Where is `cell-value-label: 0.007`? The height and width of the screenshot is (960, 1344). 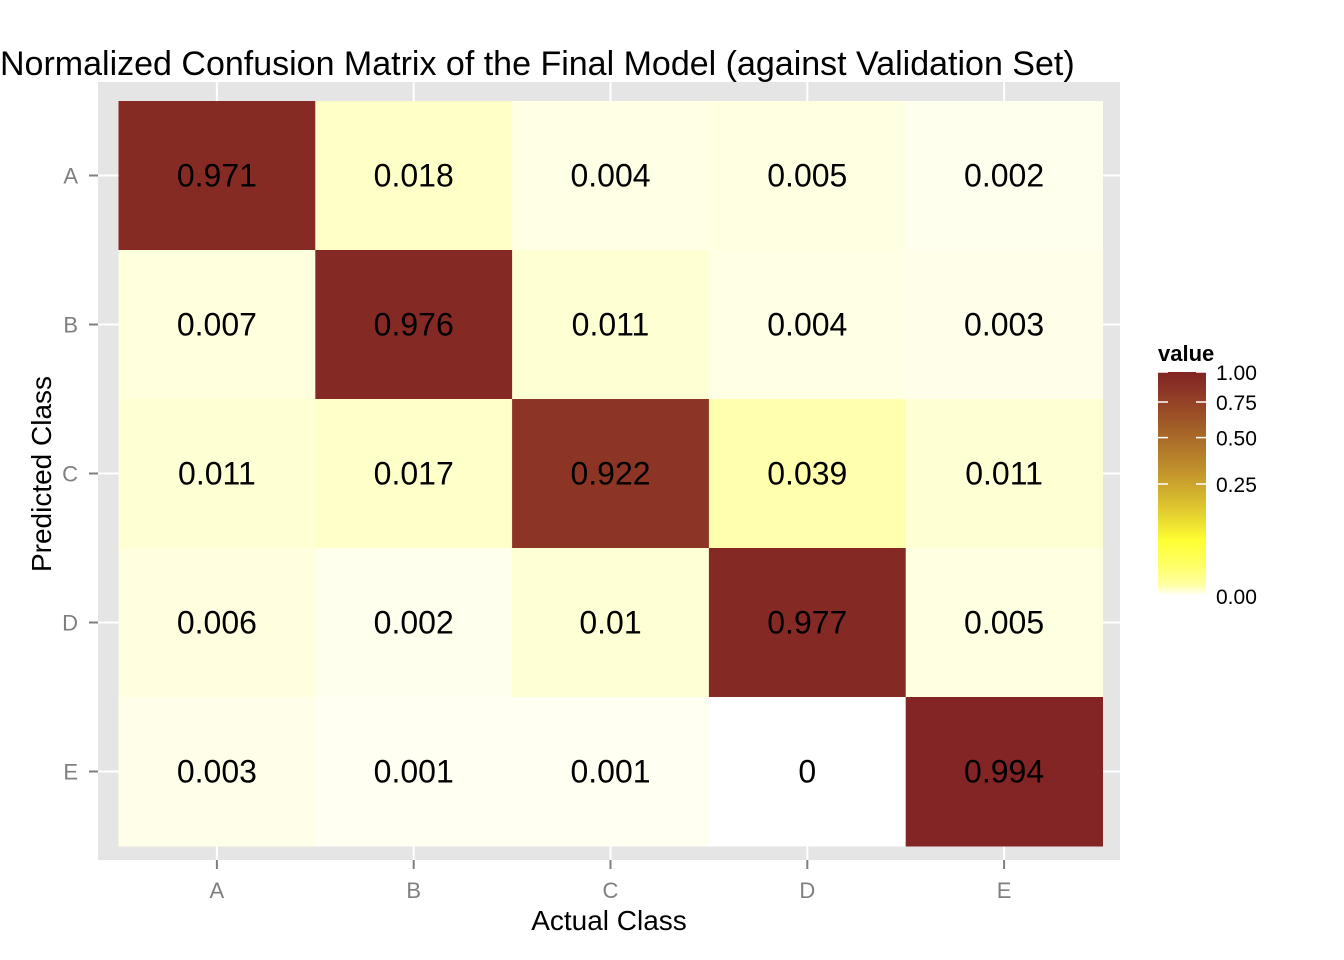
cell-value-label: 0.007 is located at coordinates (217, 325).